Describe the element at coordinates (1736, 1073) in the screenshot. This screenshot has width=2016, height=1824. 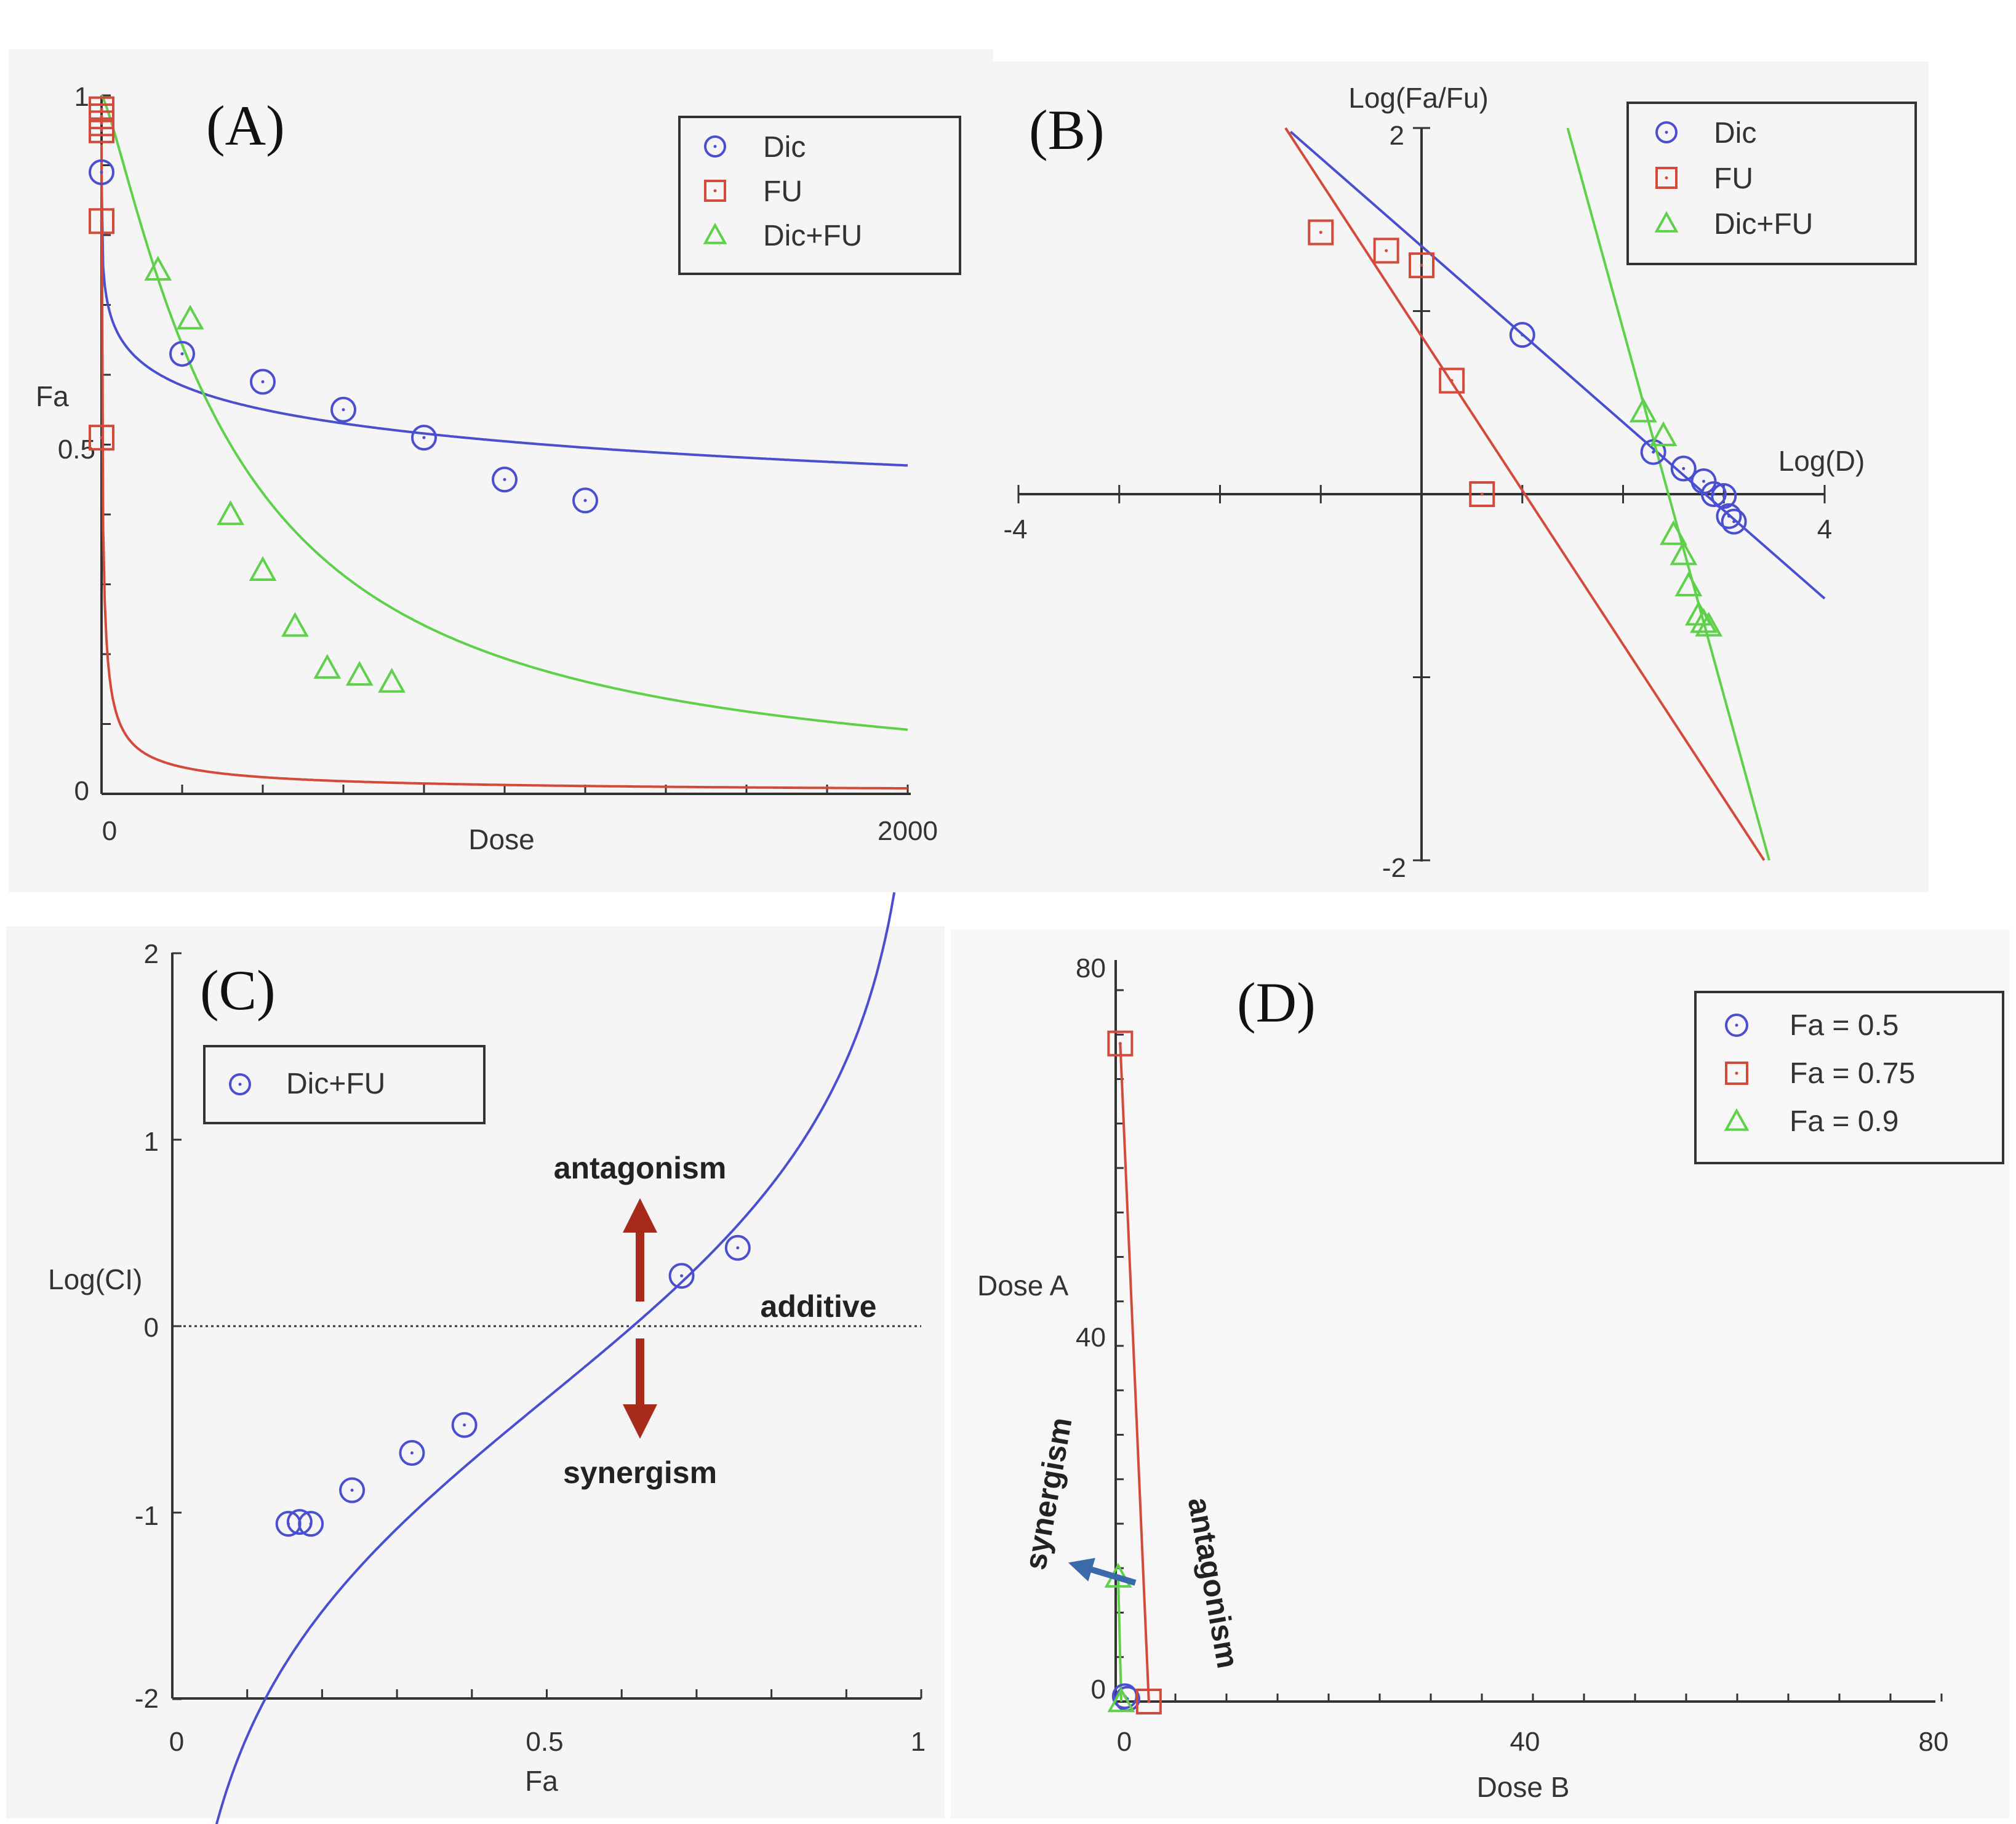
I see `d-legend-marker-1-dot` at that location.